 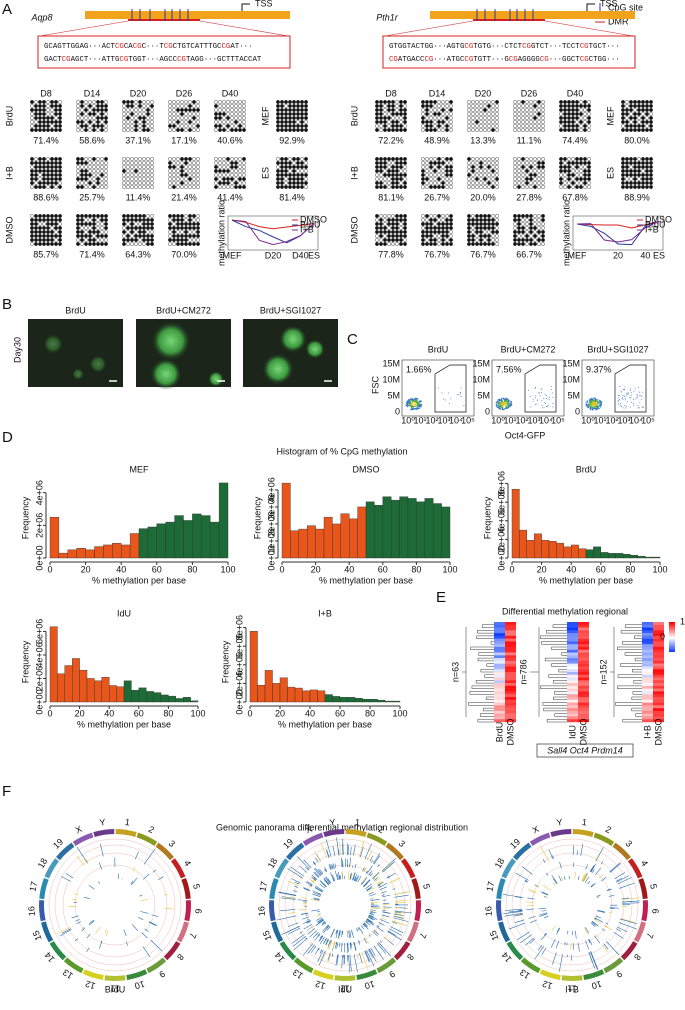 I want to click on histogram-bar, so click(x=313, y=696).